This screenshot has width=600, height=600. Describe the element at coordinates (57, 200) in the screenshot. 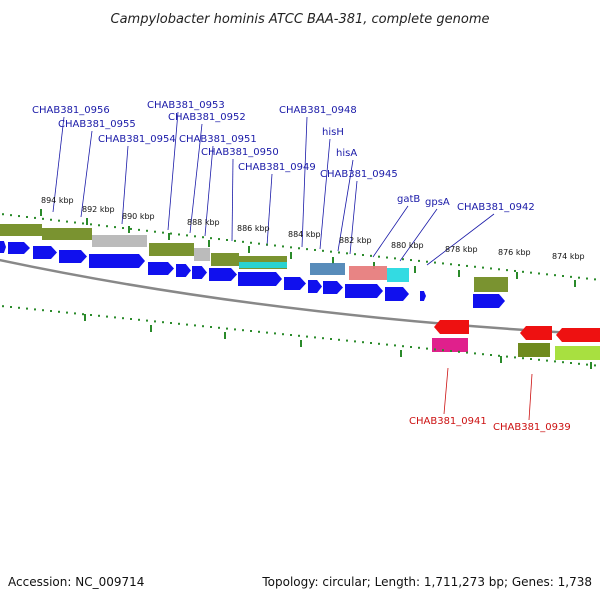

I see `tick-label: 894 kbp` at that location.